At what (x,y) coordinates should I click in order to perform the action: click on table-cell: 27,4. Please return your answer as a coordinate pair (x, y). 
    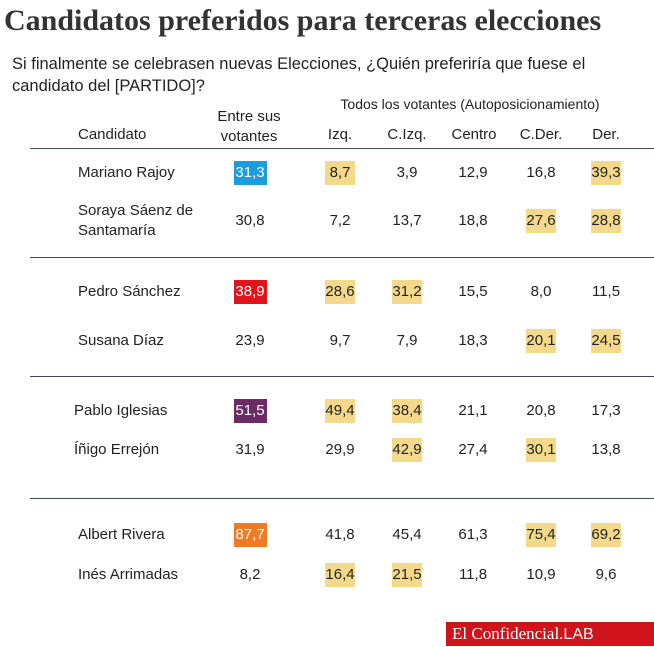
    Looking at the image, I should click on (473, 449).